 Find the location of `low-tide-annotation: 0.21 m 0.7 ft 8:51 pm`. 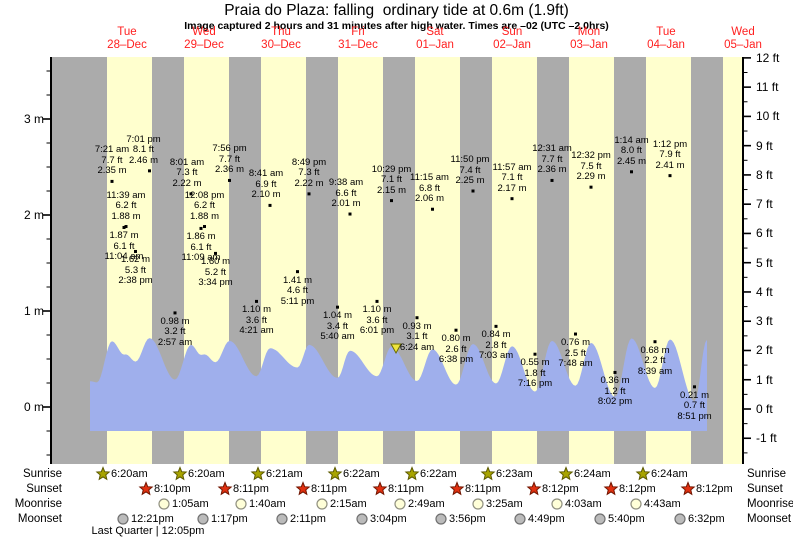

low-tide-annotation: 0.21 m 0.7 ft 8:51 pm is located at coordinates (694, 406).